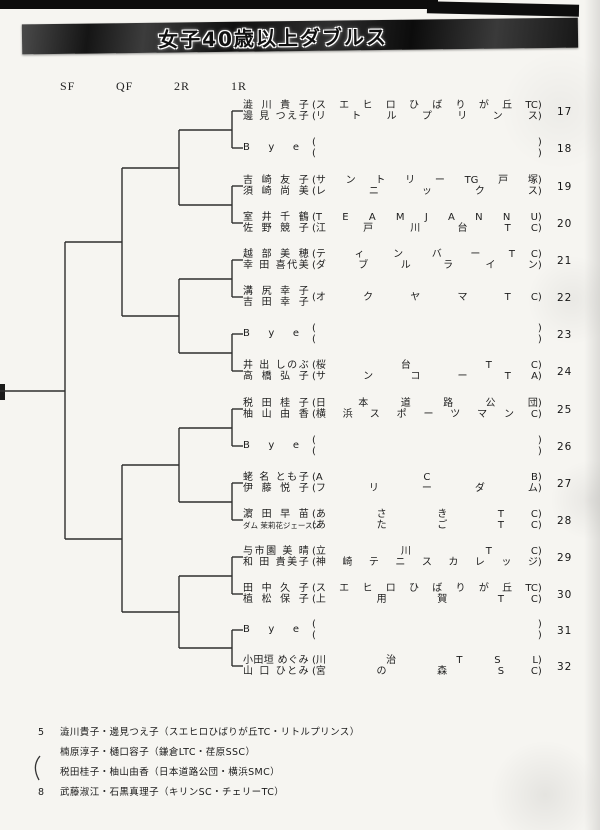 This screenshot has height=830, width=600. Describe the element at coordinates (427, 191) in the screenshot. I see `player-club: (レ ニ ッ ク ス)` at that location.